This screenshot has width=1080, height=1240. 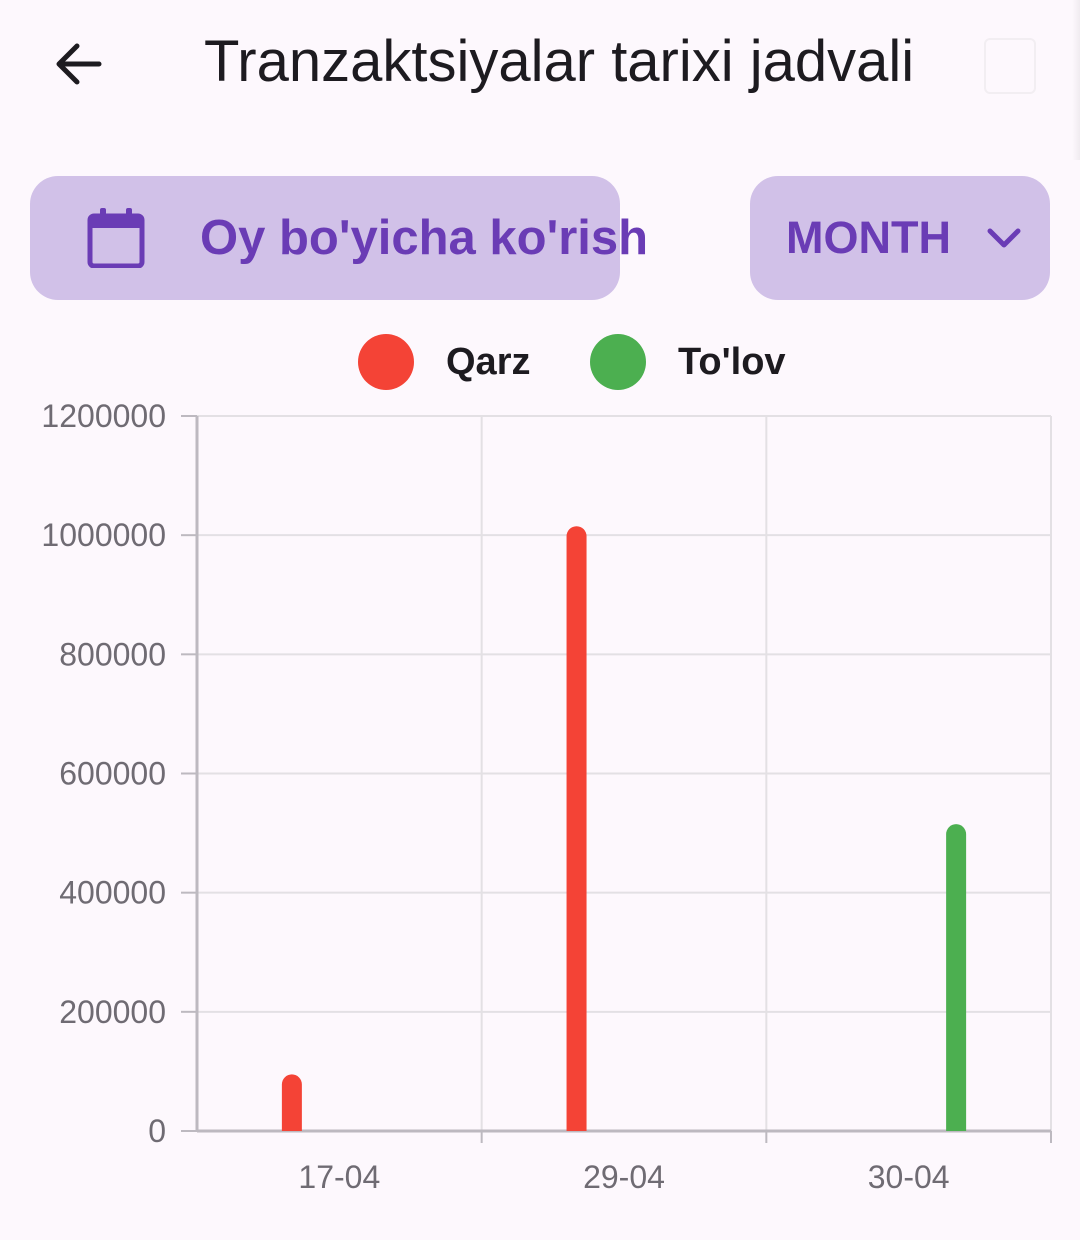 I want to click on legend-item-tolov: To'lov, so click(x=688, y=362).